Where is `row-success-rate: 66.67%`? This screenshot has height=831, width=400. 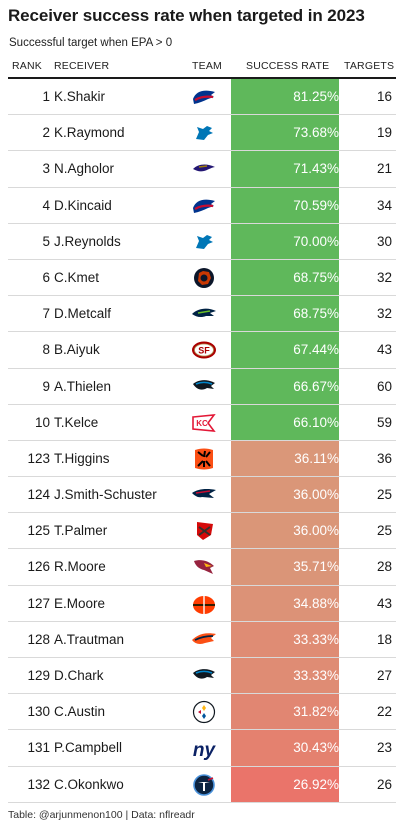
row-success-rate: 66.67% is located at coordinates (316, 386).